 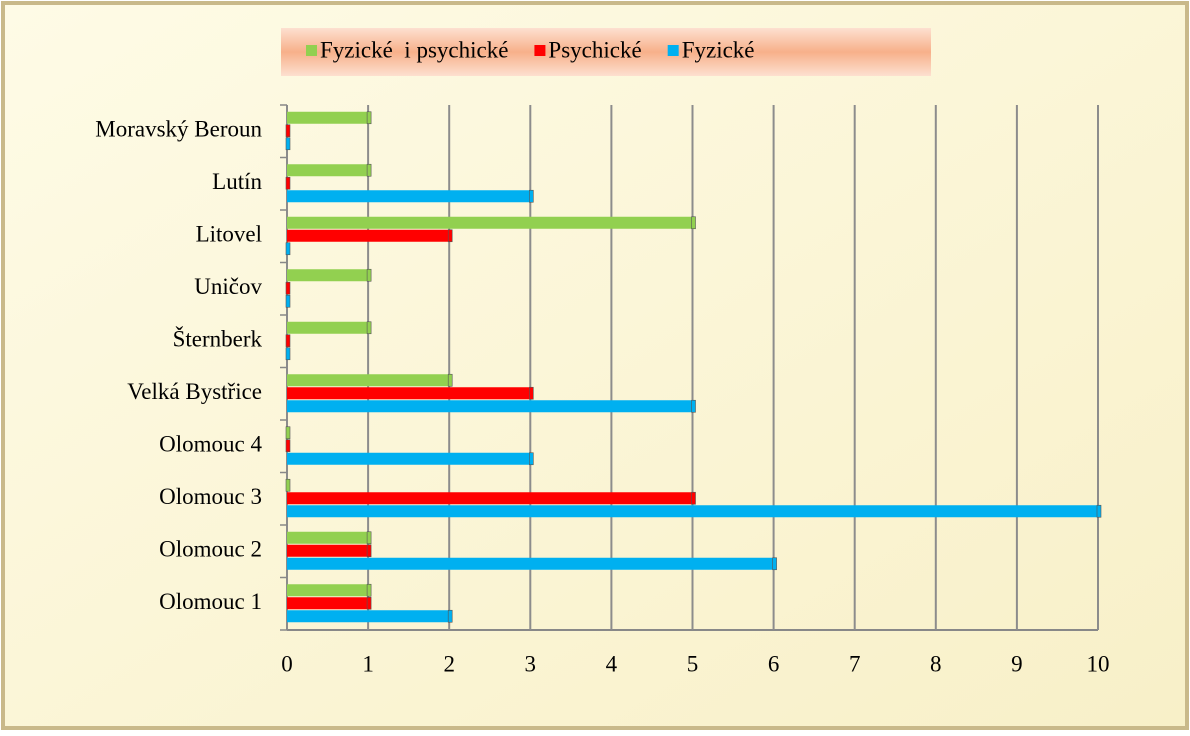 I want to click on y-tick-label: Olomouc 1, so click(x=210, y=601).